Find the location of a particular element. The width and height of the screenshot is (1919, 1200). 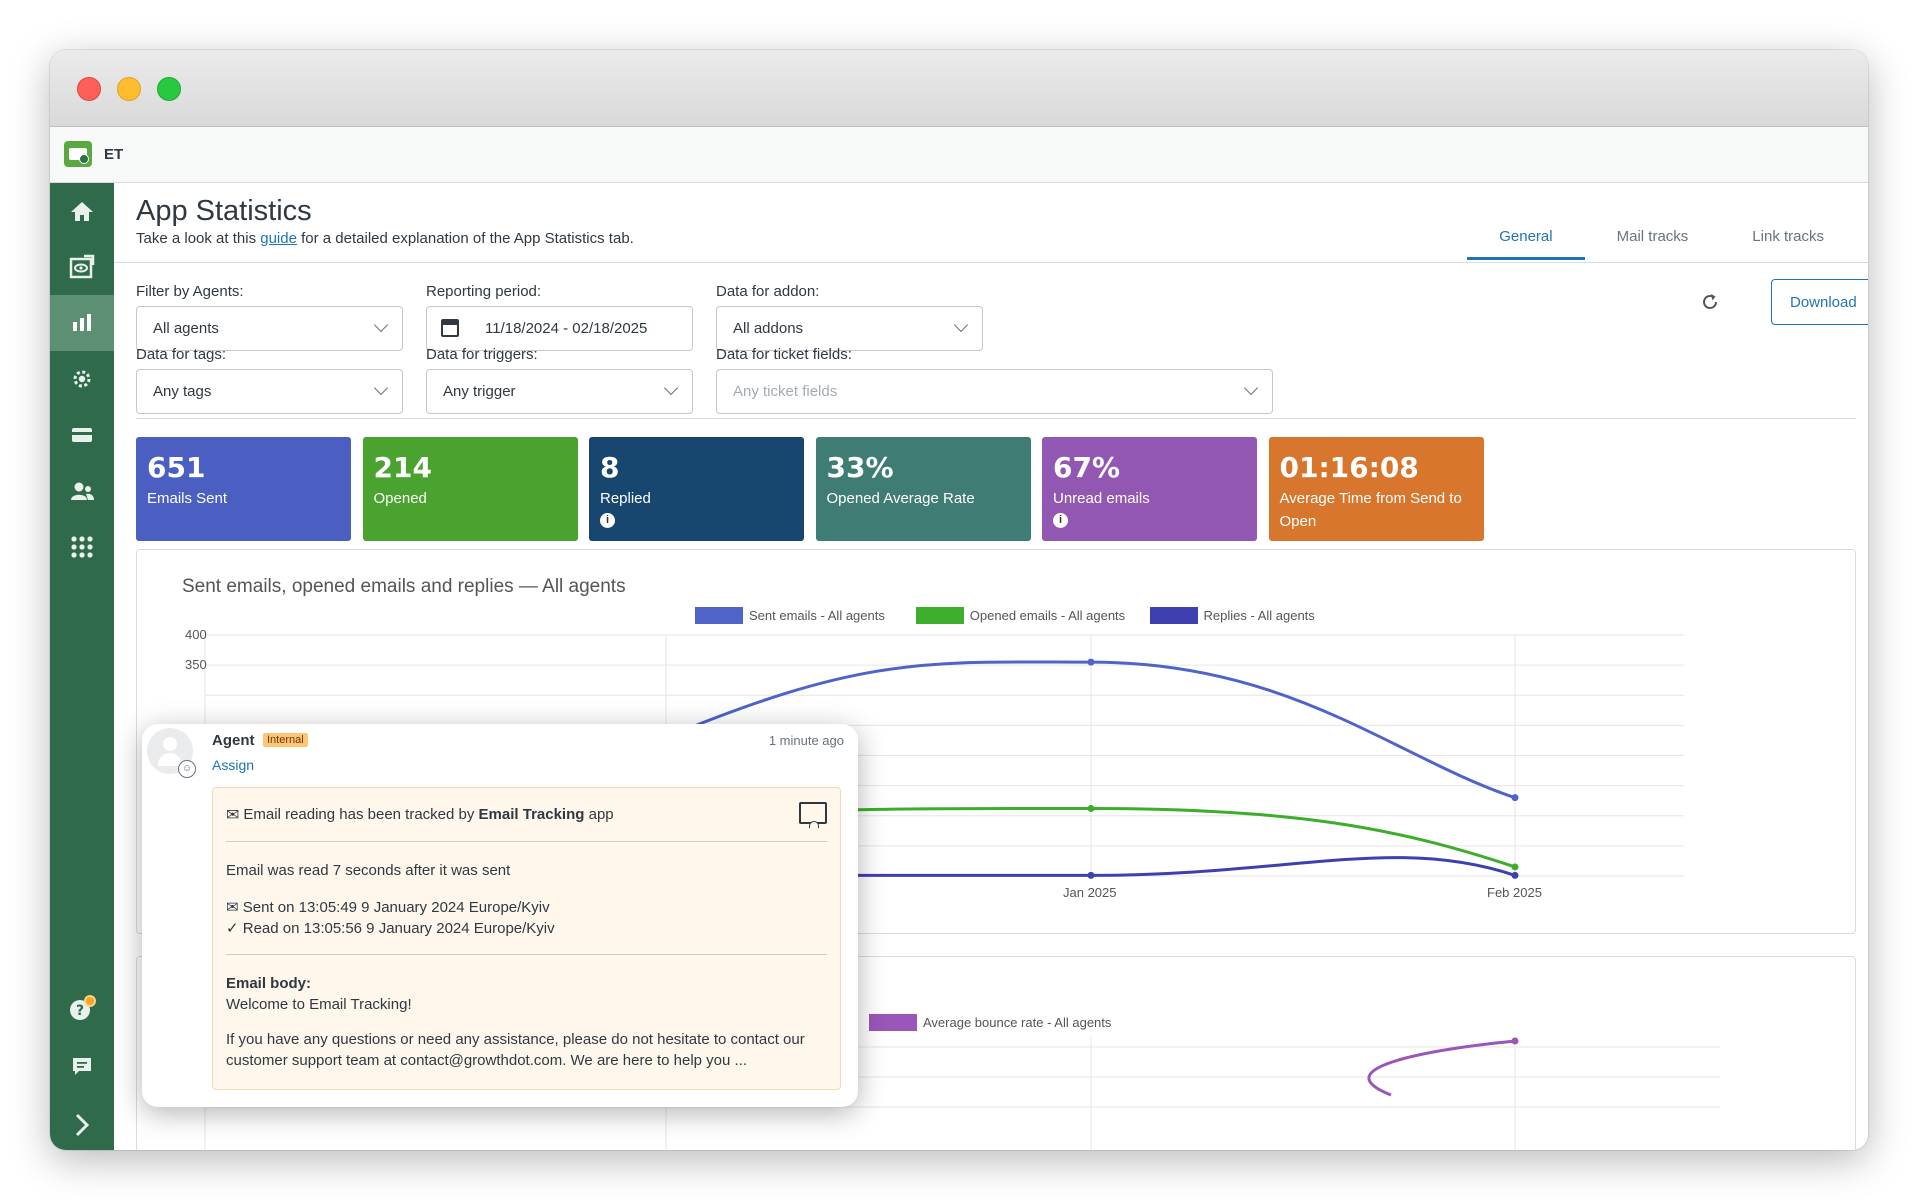

calendar-icon is located at coordinates (450, 328).